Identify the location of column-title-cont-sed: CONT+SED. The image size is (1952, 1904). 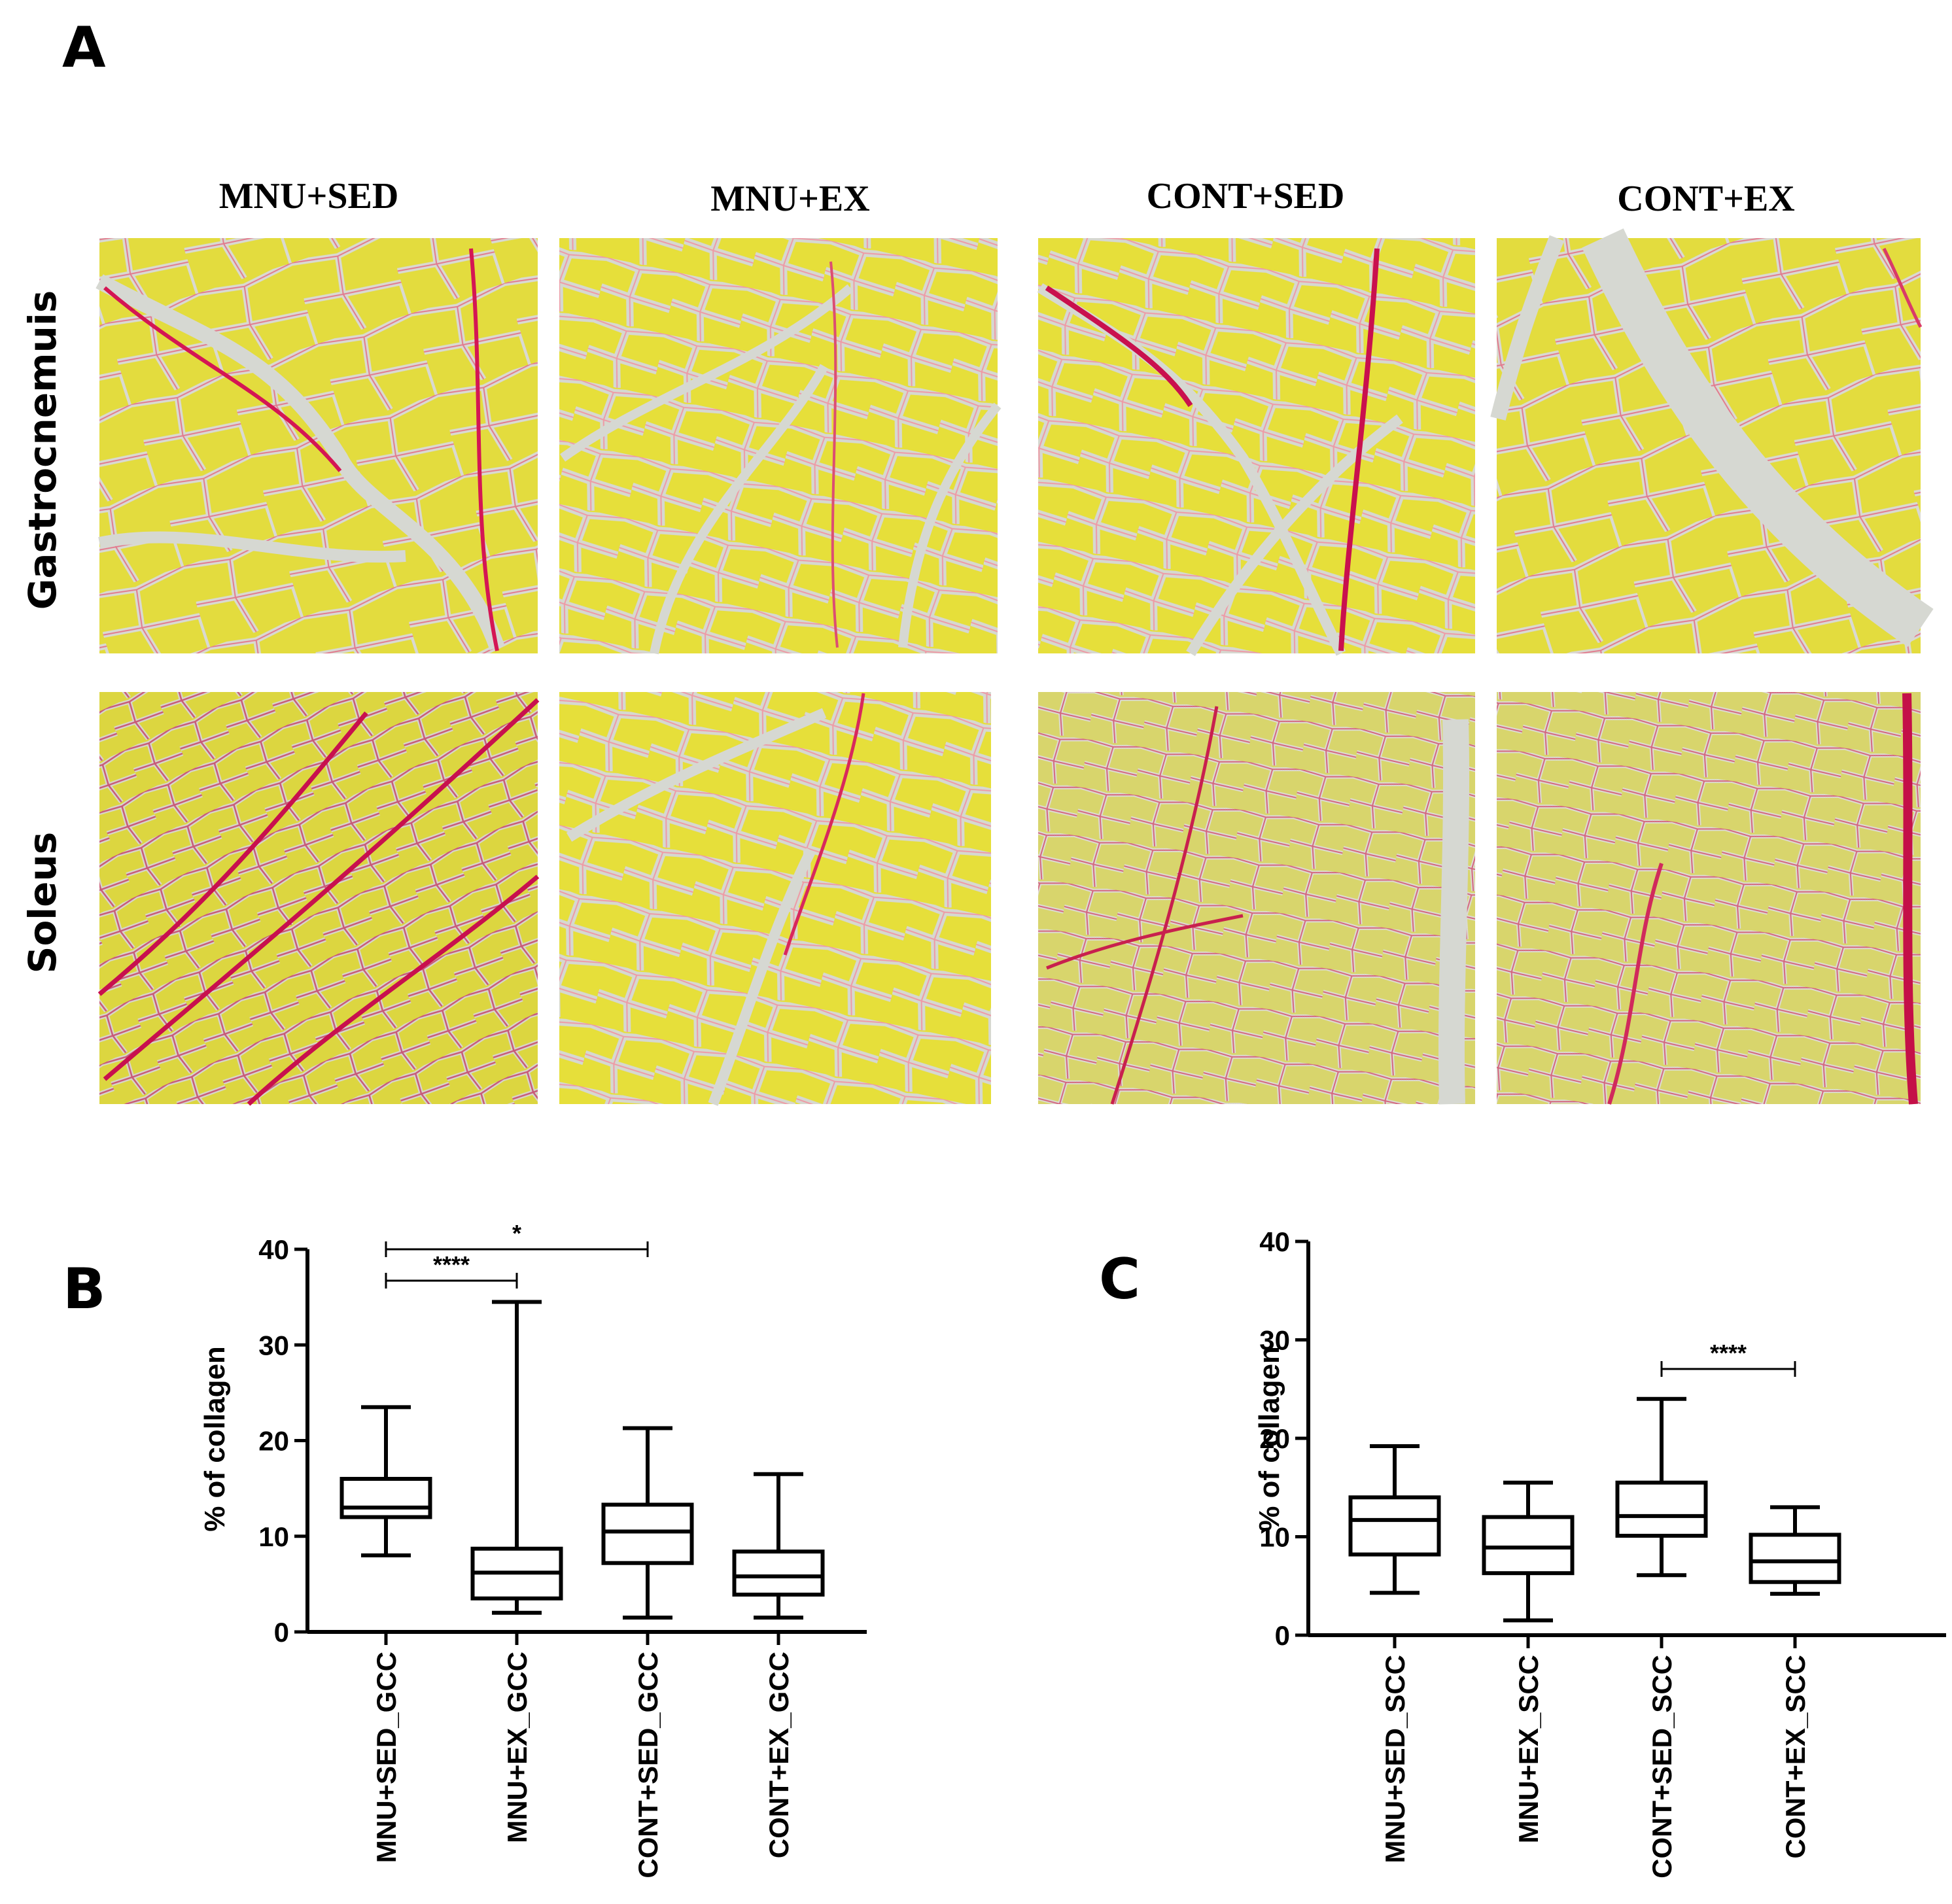
(1246, 196).